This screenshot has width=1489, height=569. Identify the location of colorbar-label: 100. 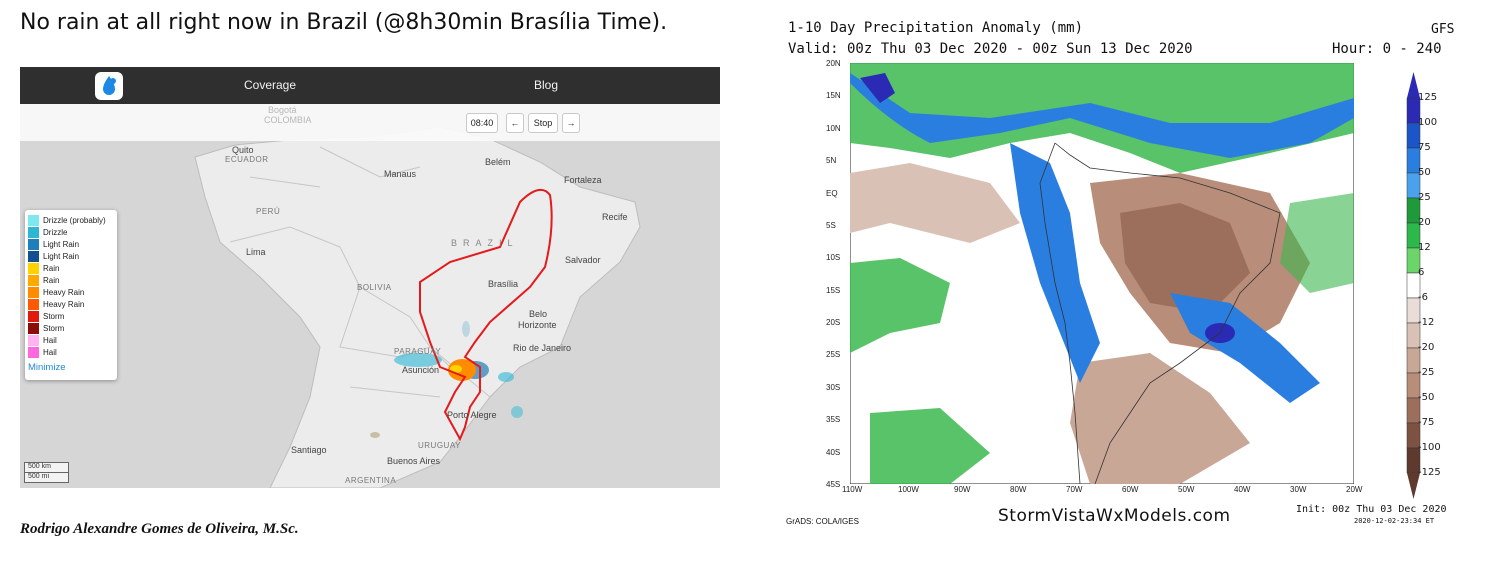
(1428, 122).